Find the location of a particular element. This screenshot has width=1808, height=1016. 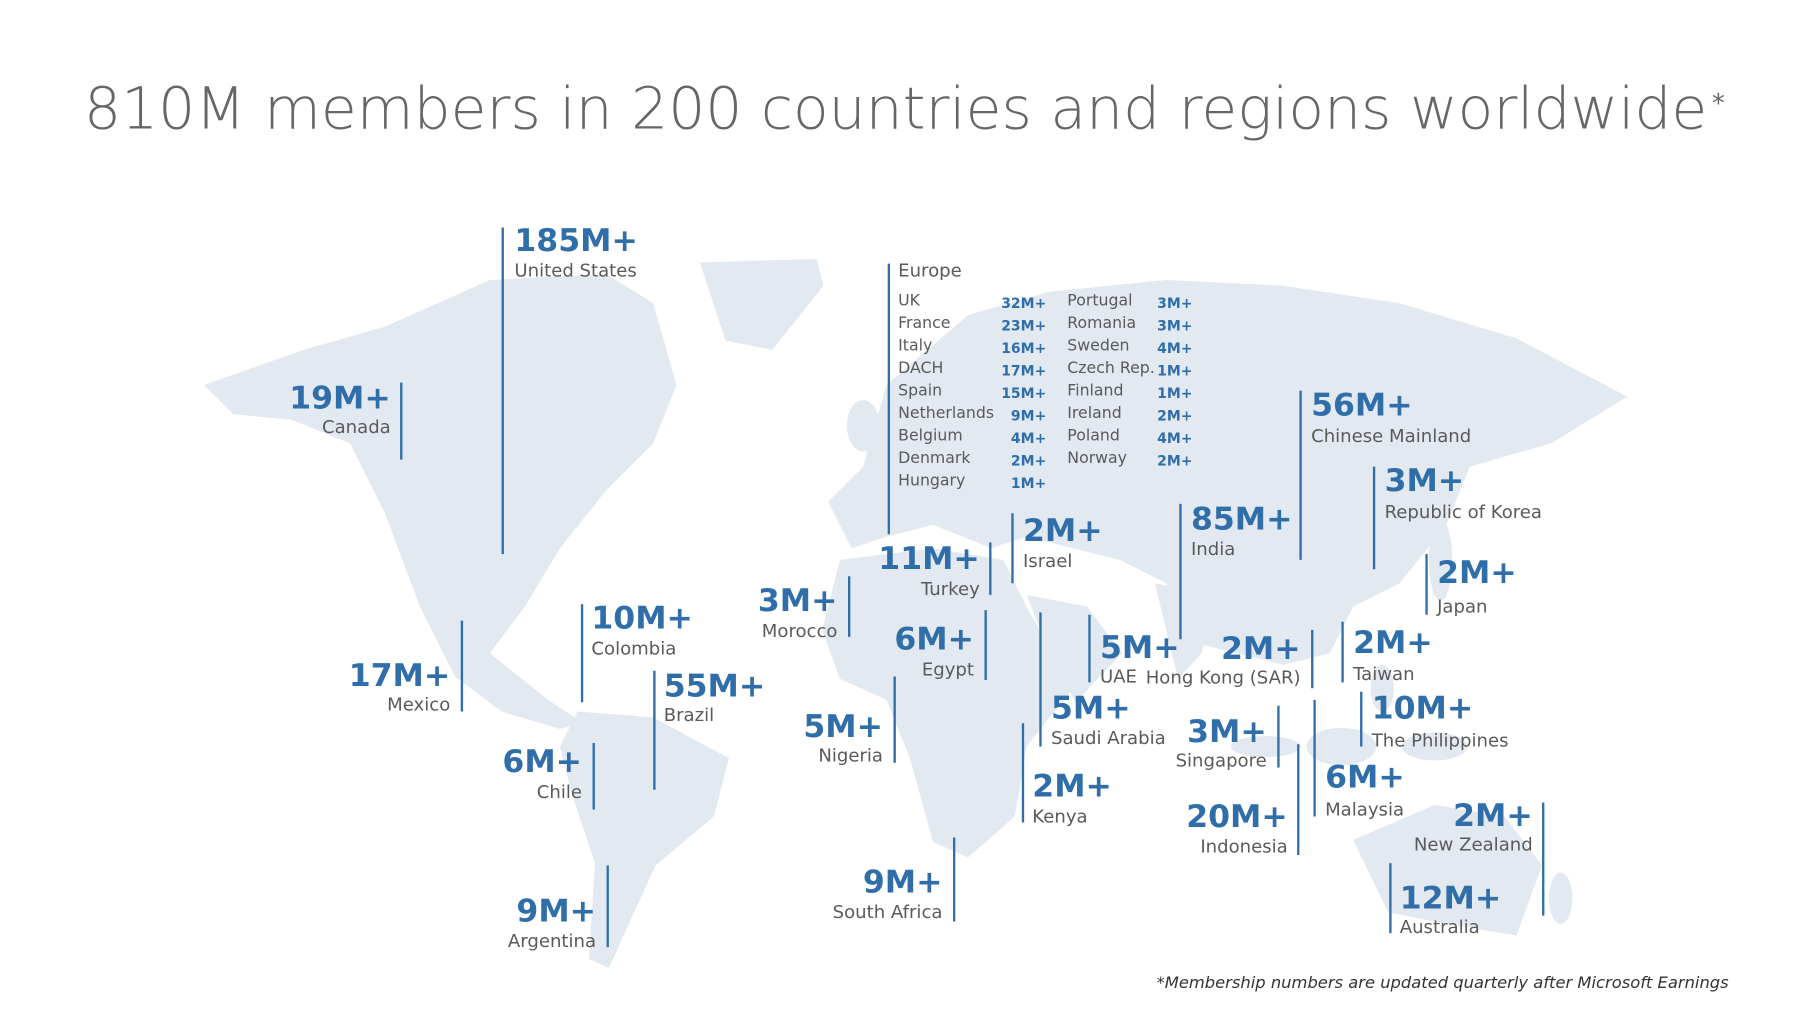

country-name: France is located at coordinates (924, 322).